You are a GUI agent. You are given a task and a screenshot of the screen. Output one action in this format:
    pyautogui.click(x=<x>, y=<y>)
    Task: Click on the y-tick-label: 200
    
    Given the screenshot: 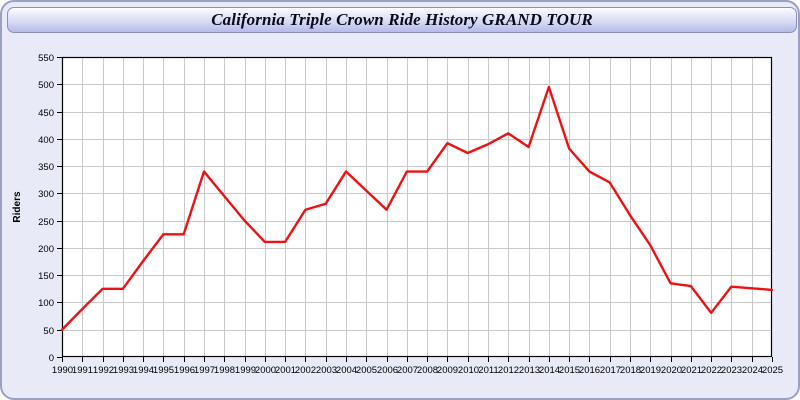 What is the action you would take?
    pyautogui.click(x=46, y=249)
    